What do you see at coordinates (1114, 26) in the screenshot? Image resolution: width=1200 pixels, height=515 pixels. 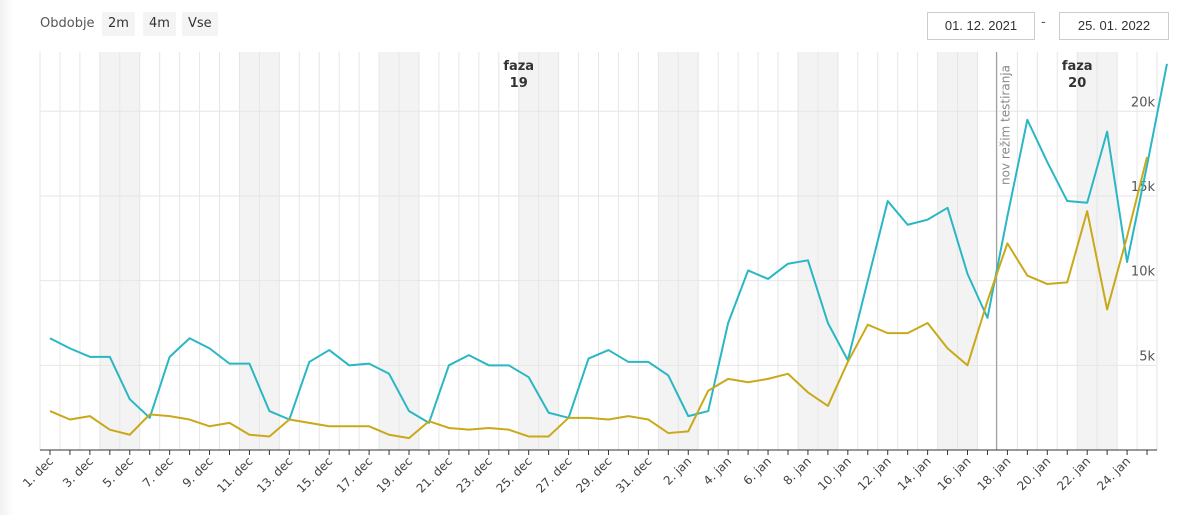 I see `date-to-input` at bounding box center [1114, 26].